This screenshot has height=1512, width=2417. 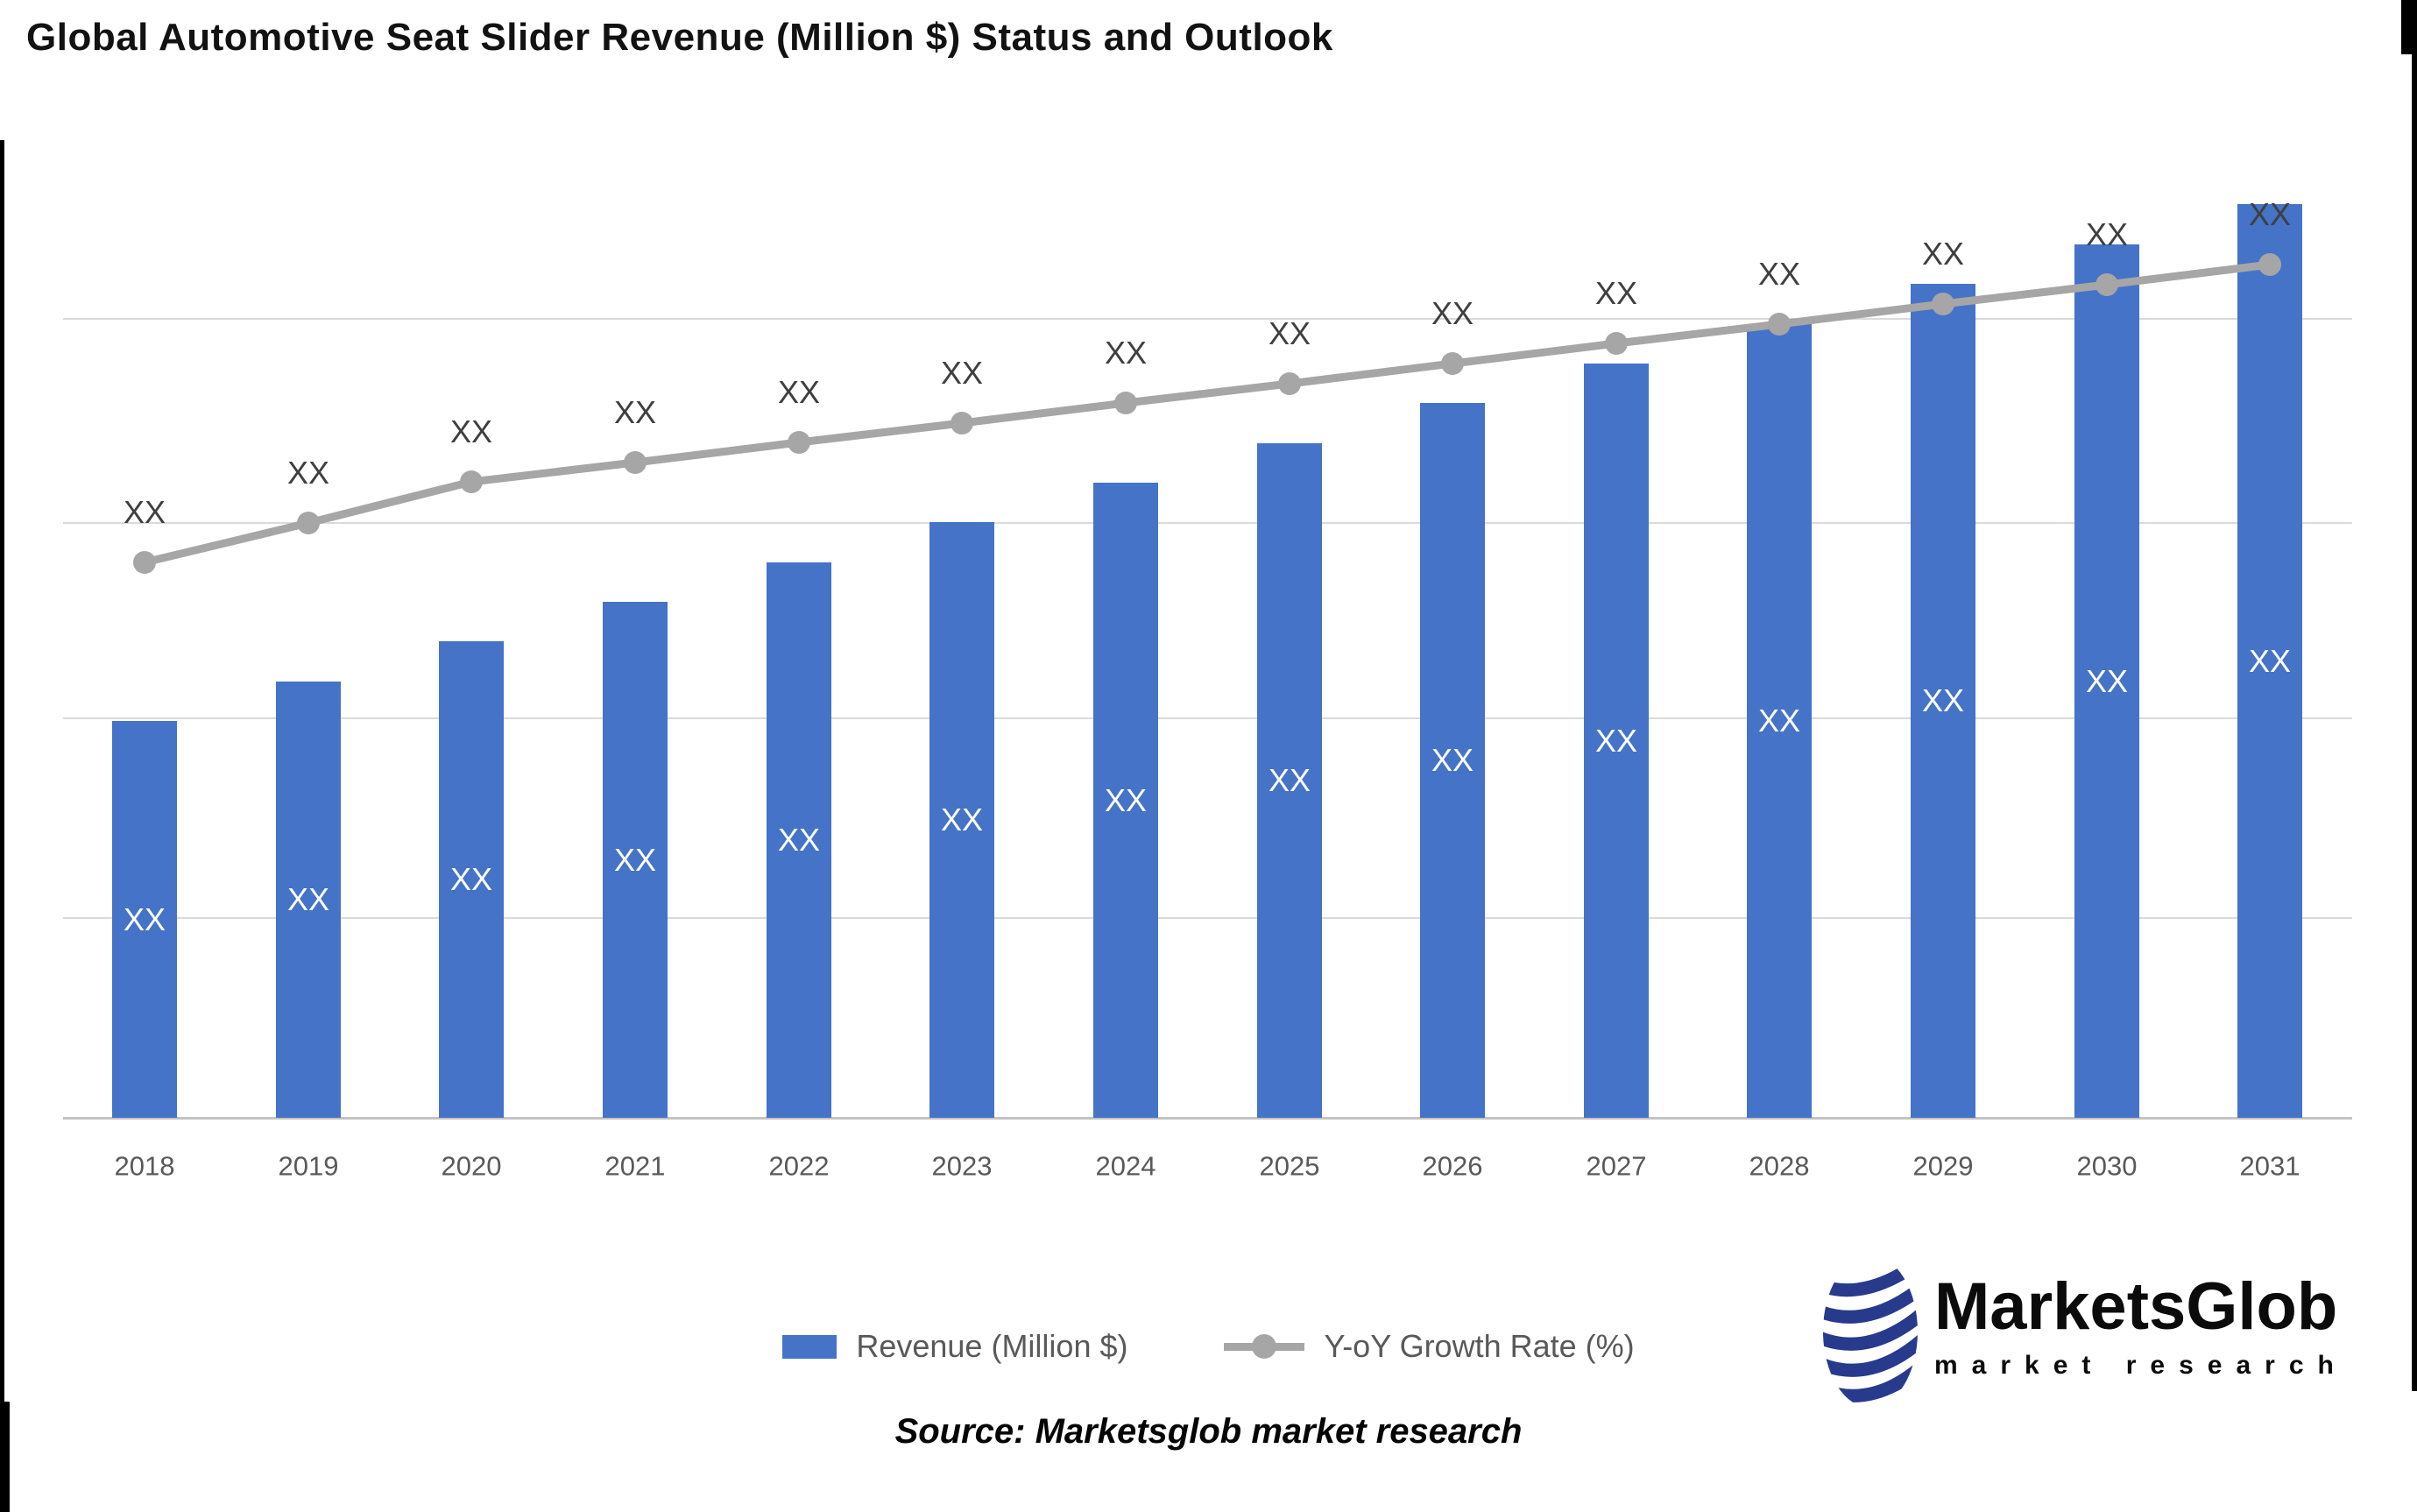 I want to click on bar-value-label-2029: XX, so click(x=1943, y=700).